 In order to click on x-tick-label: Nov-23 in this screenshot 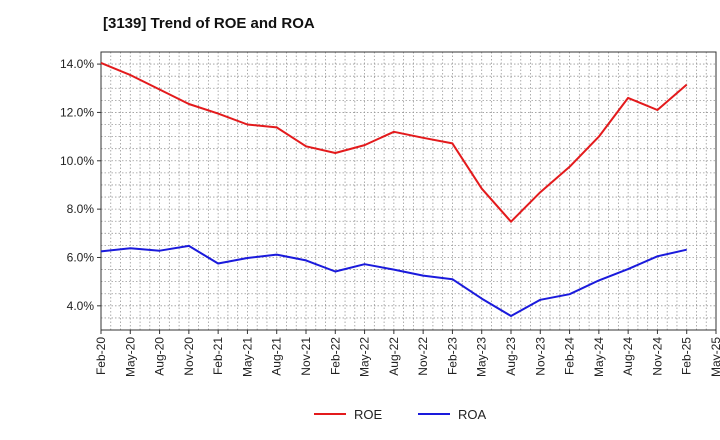, I will do `click(540, 356)`.